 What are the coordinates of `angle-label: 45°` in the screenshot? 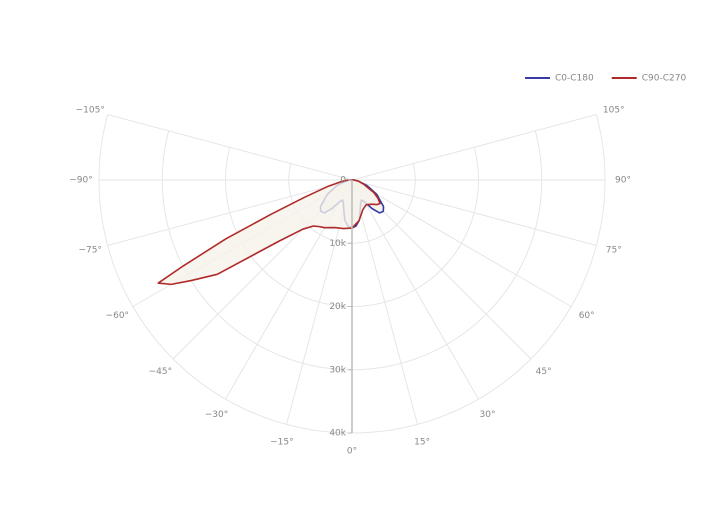 It's located at (544, 372).